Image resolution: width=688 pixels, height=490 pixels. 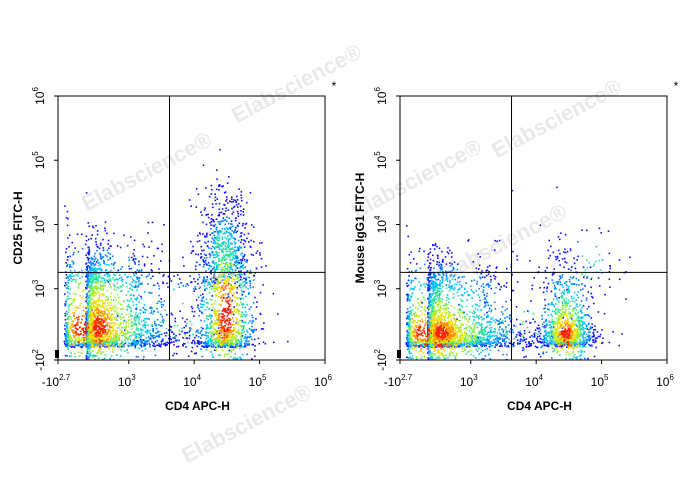 What do you see at coordinates (246, 423) in the screenshot?
I see `watermark-text: Elabscience®` at bounding box center [246, 423].